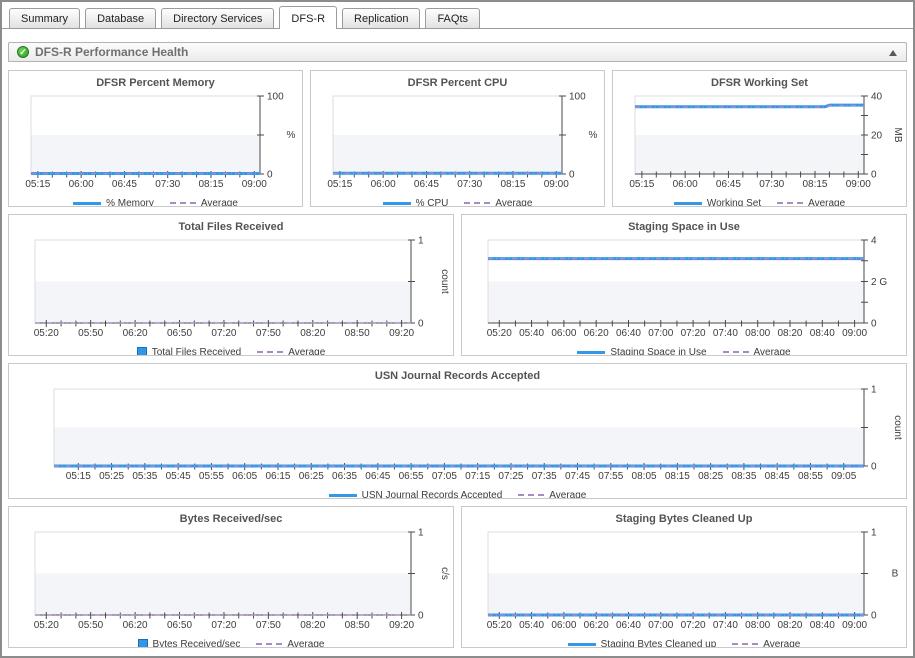 The height and width of the screenshot is (658, 915). Describe the element at coordinates (401, 625) in the screenshot. I see `svg-text: 09:20` at that location.